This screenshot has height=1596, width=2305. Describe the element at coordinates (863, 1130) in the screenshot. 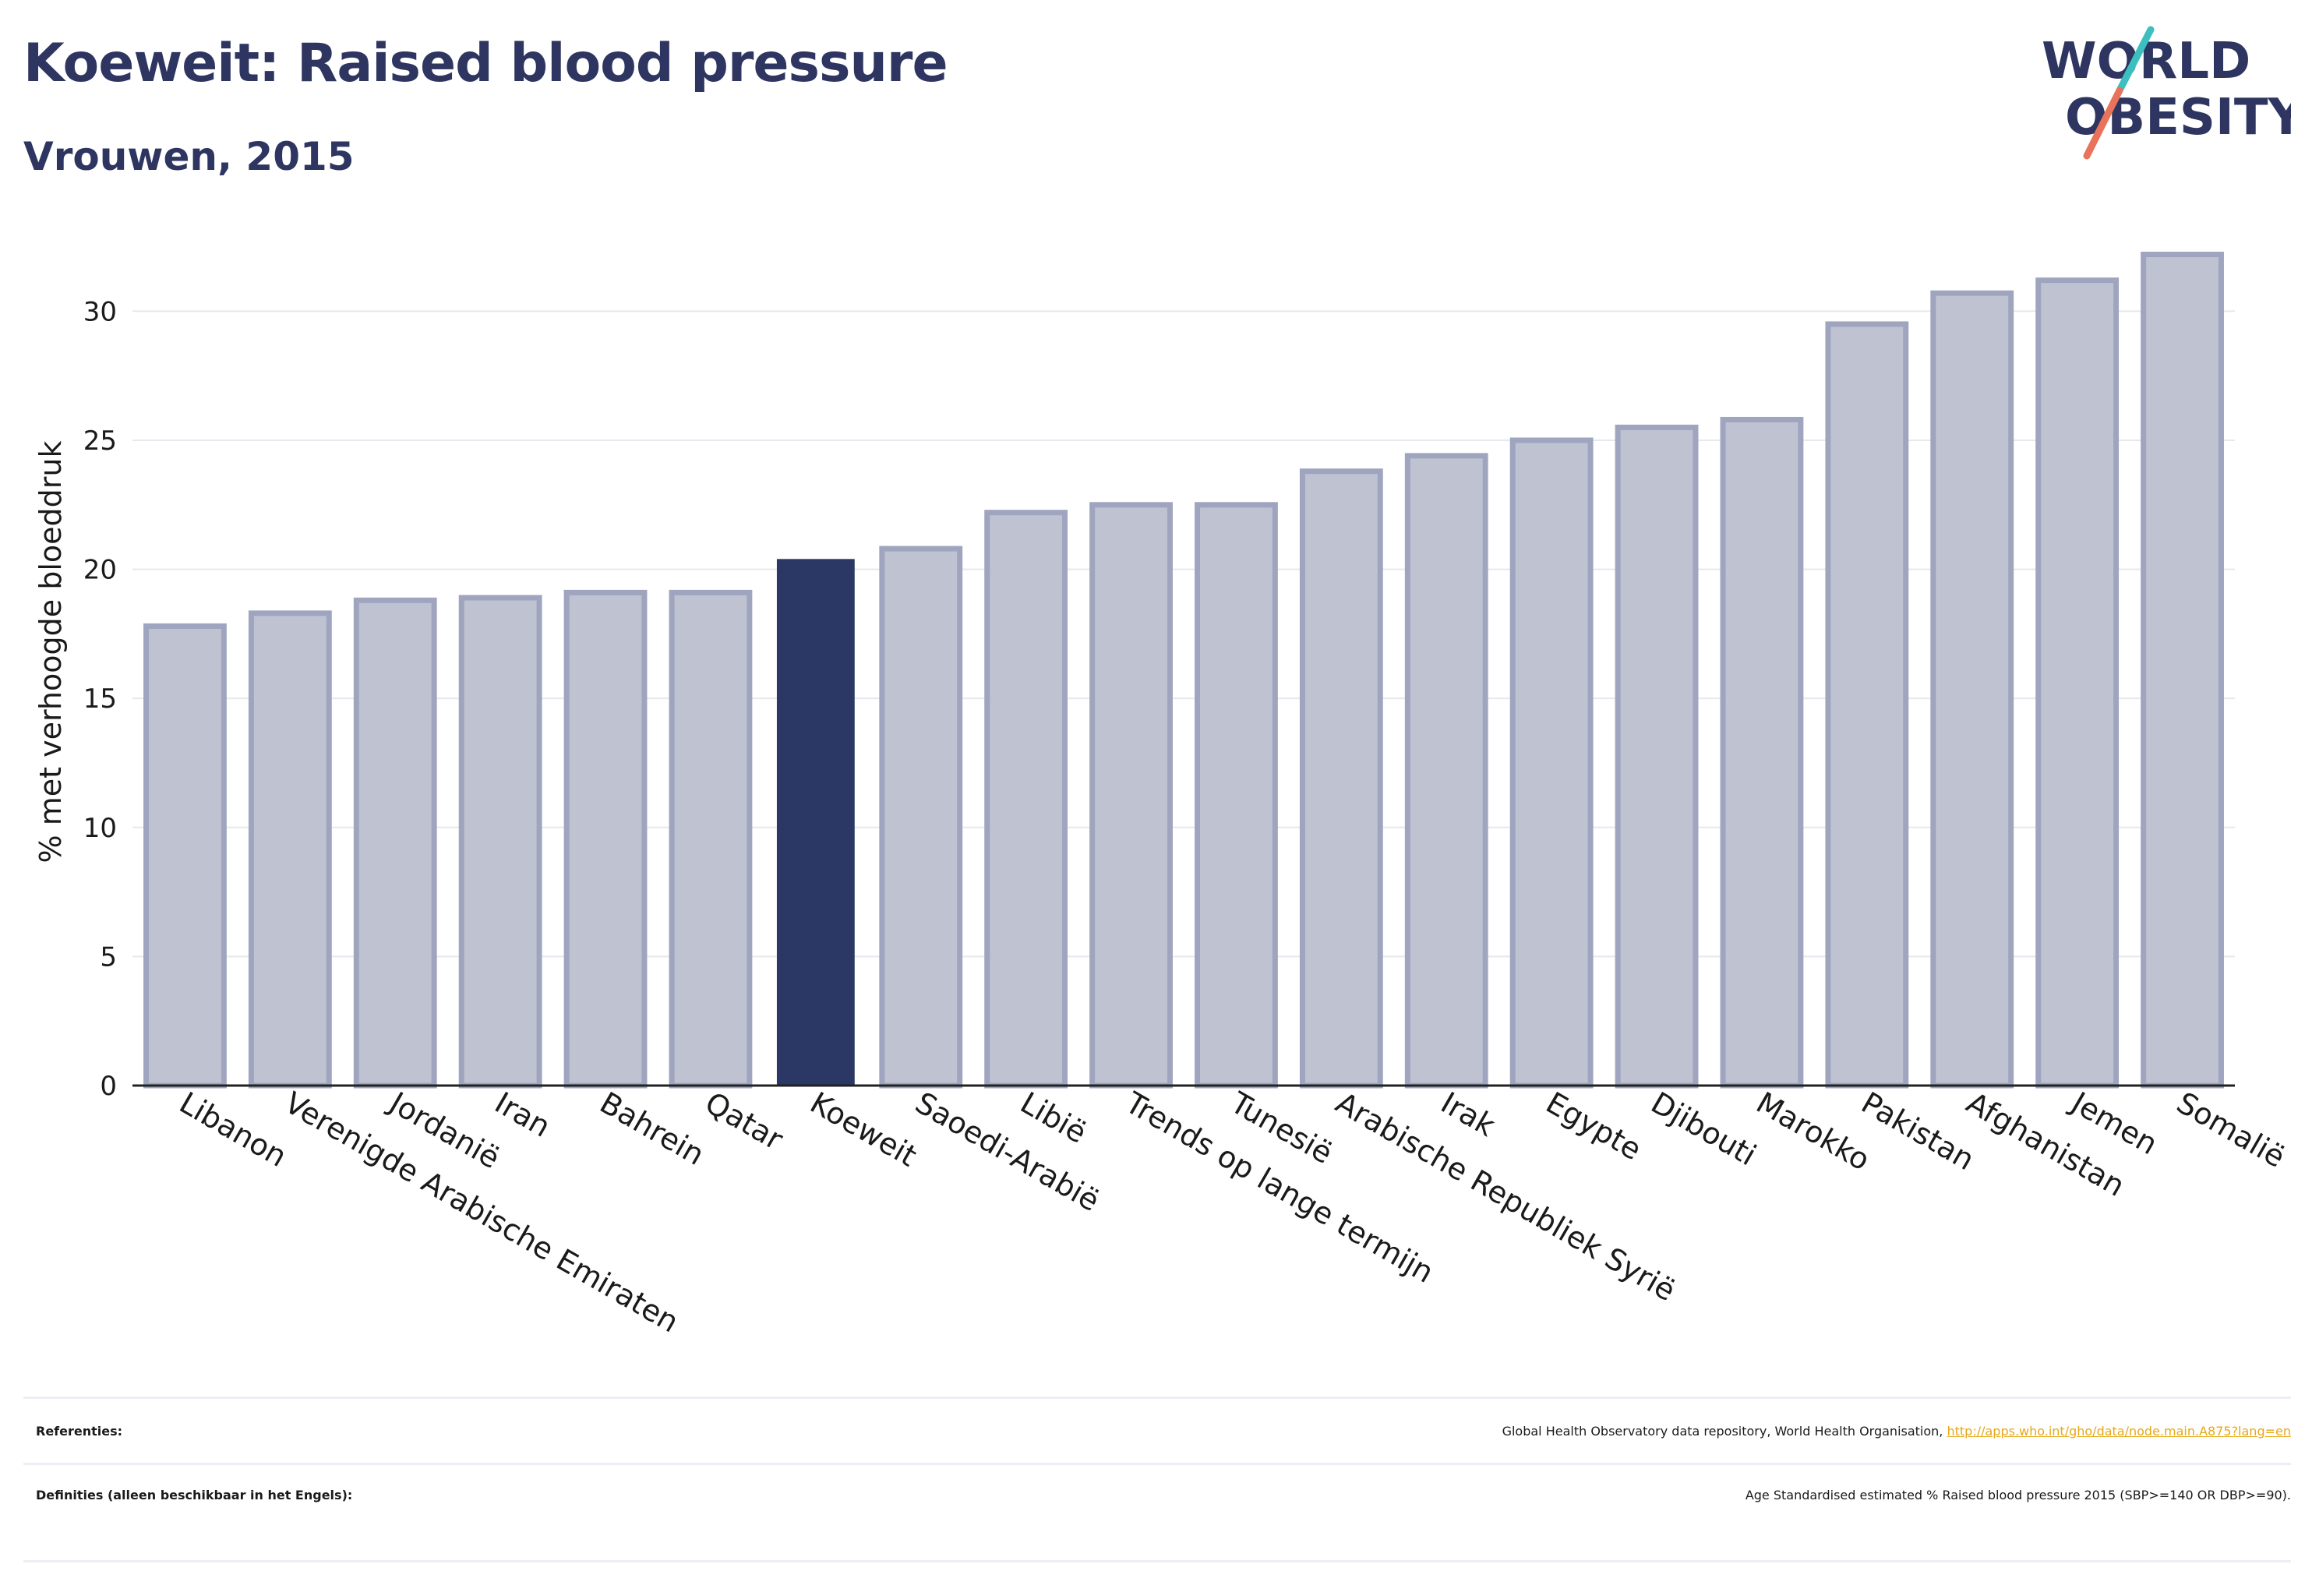

I see `x-tick-label: Koeweit` at that location.